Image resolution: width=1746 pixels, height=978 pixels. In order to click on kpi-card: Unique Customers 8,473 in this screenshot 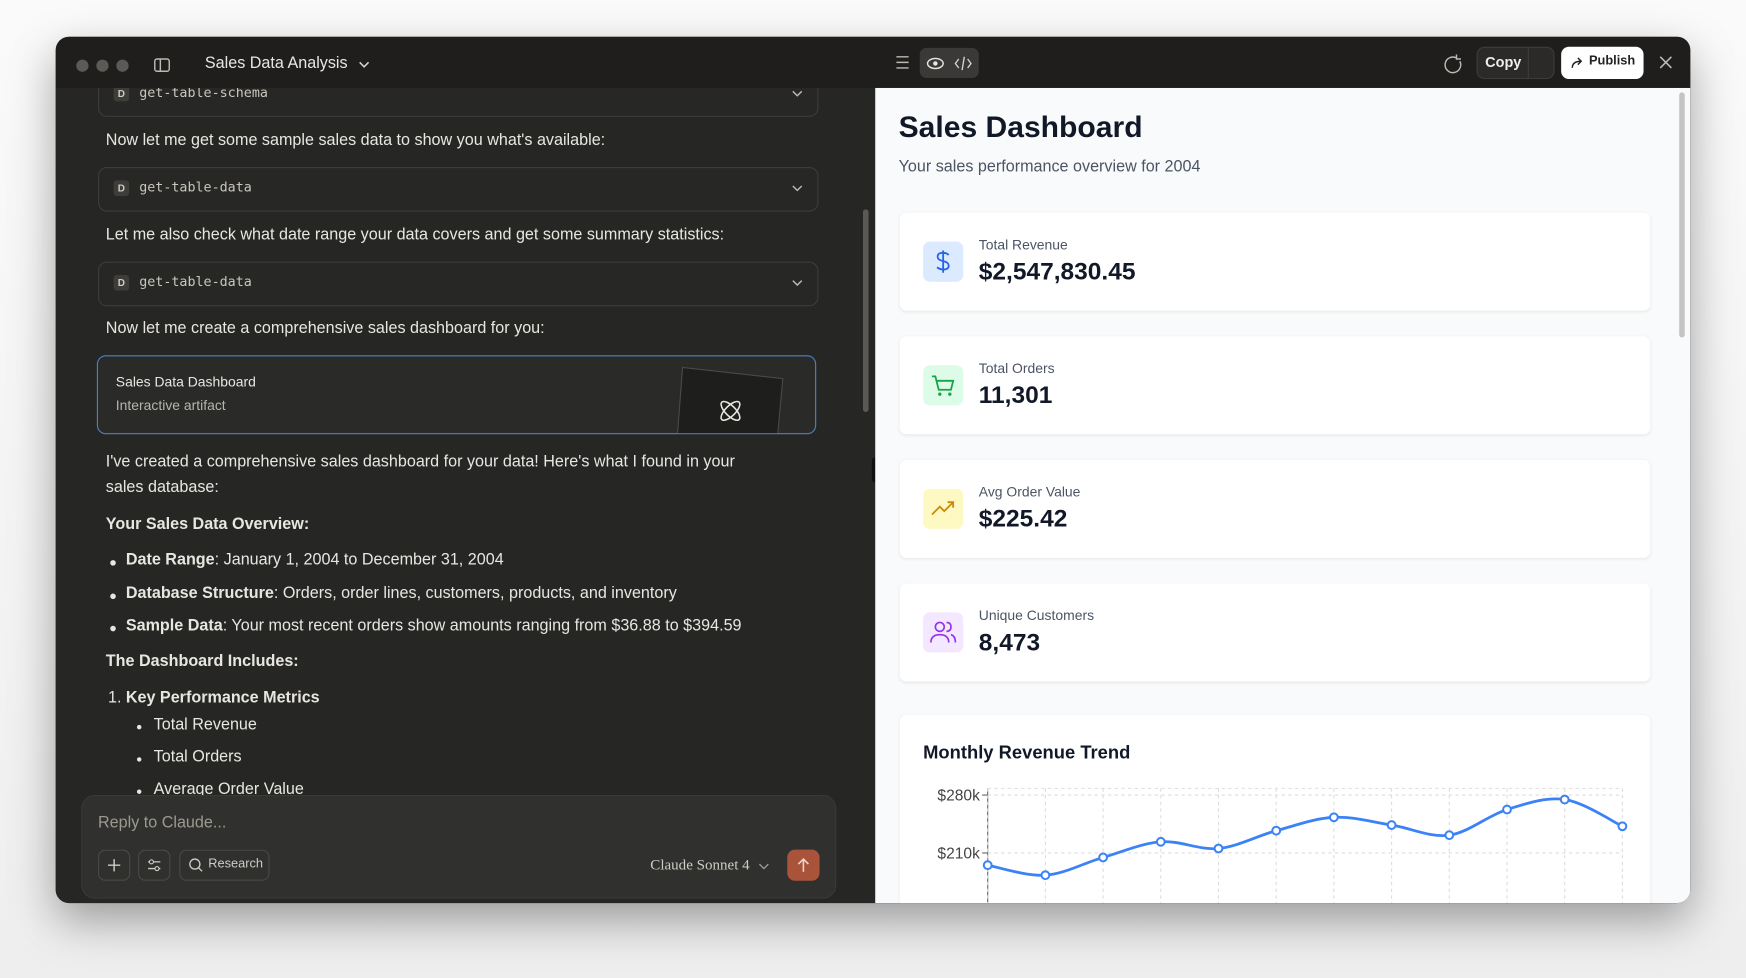, I will do `click(1275, 632)`.